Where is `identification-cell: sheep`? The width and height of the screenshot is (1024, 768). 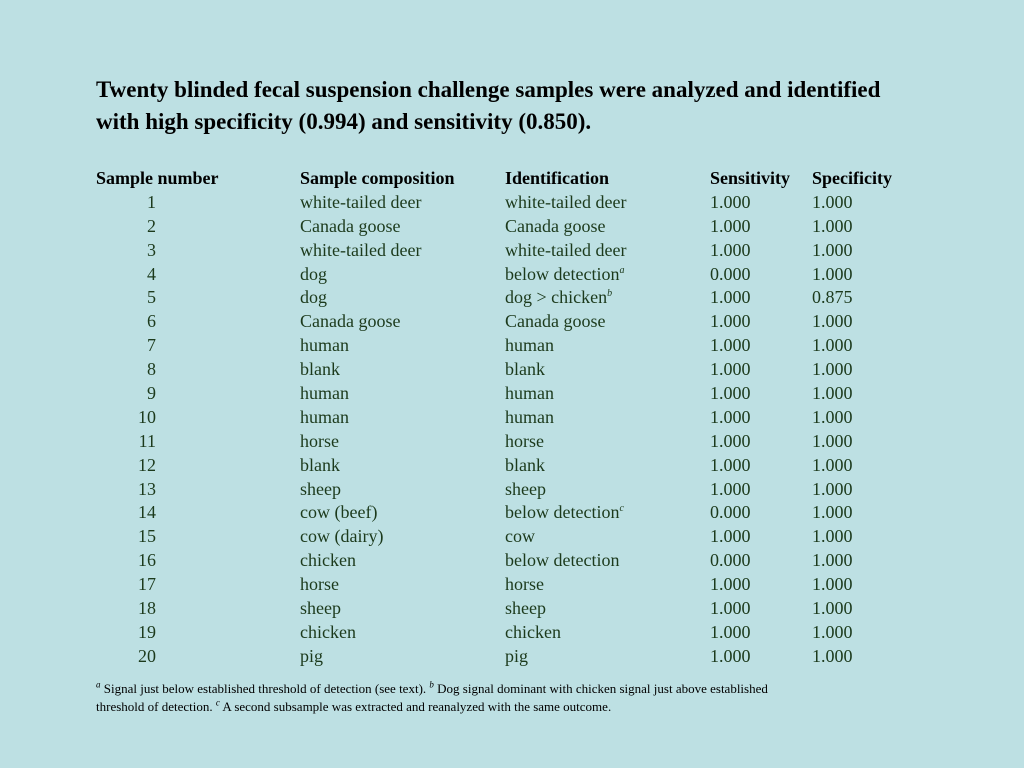 identification-cell: sheep is located at coordinates (525, 608).